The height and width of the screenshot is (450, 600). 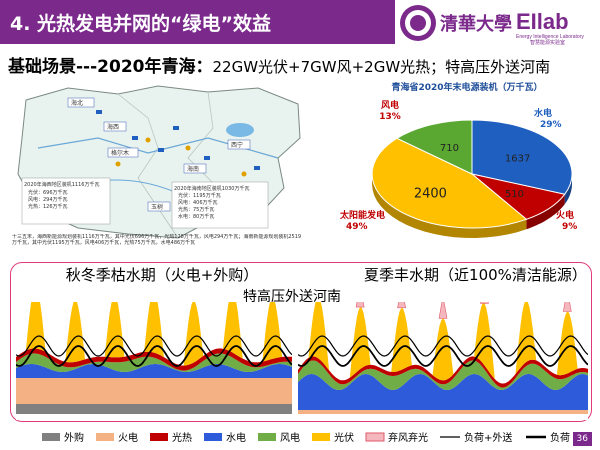 What do you see at coordinates (117, 437) in the screenshot?
I see `legend-item: 火电` at bounding box center [117, 437].